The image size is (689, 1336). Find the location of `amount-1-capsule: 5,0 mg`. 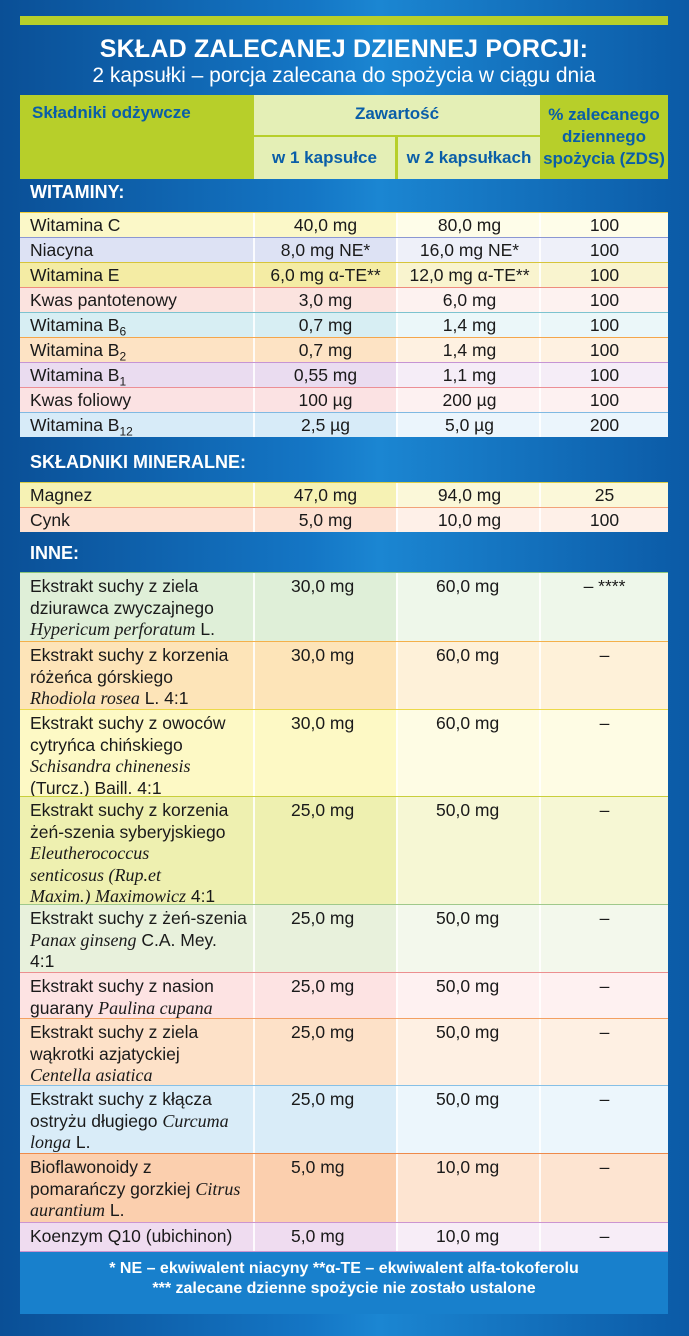

amount-1-capsule: 5,0 mg is located at coordinates (318, 1236).